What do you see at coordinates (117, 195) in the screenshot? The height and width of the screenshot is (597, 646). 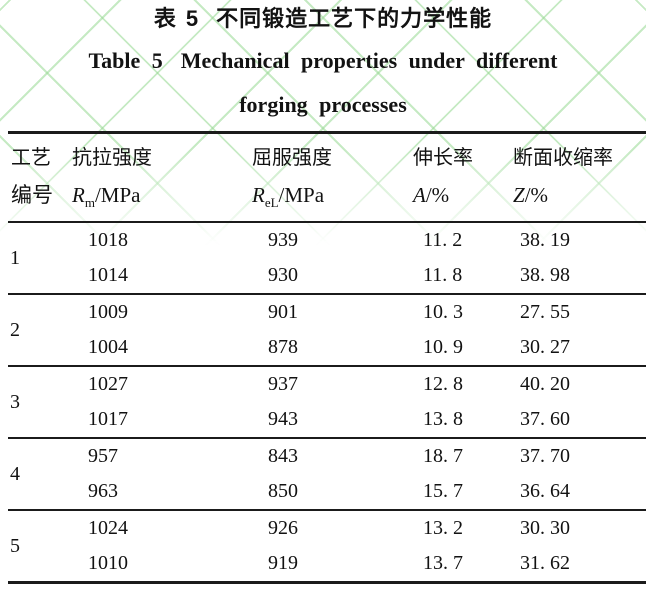 I see `unit-mpa: /MPa` at bounding box center [117, 195].